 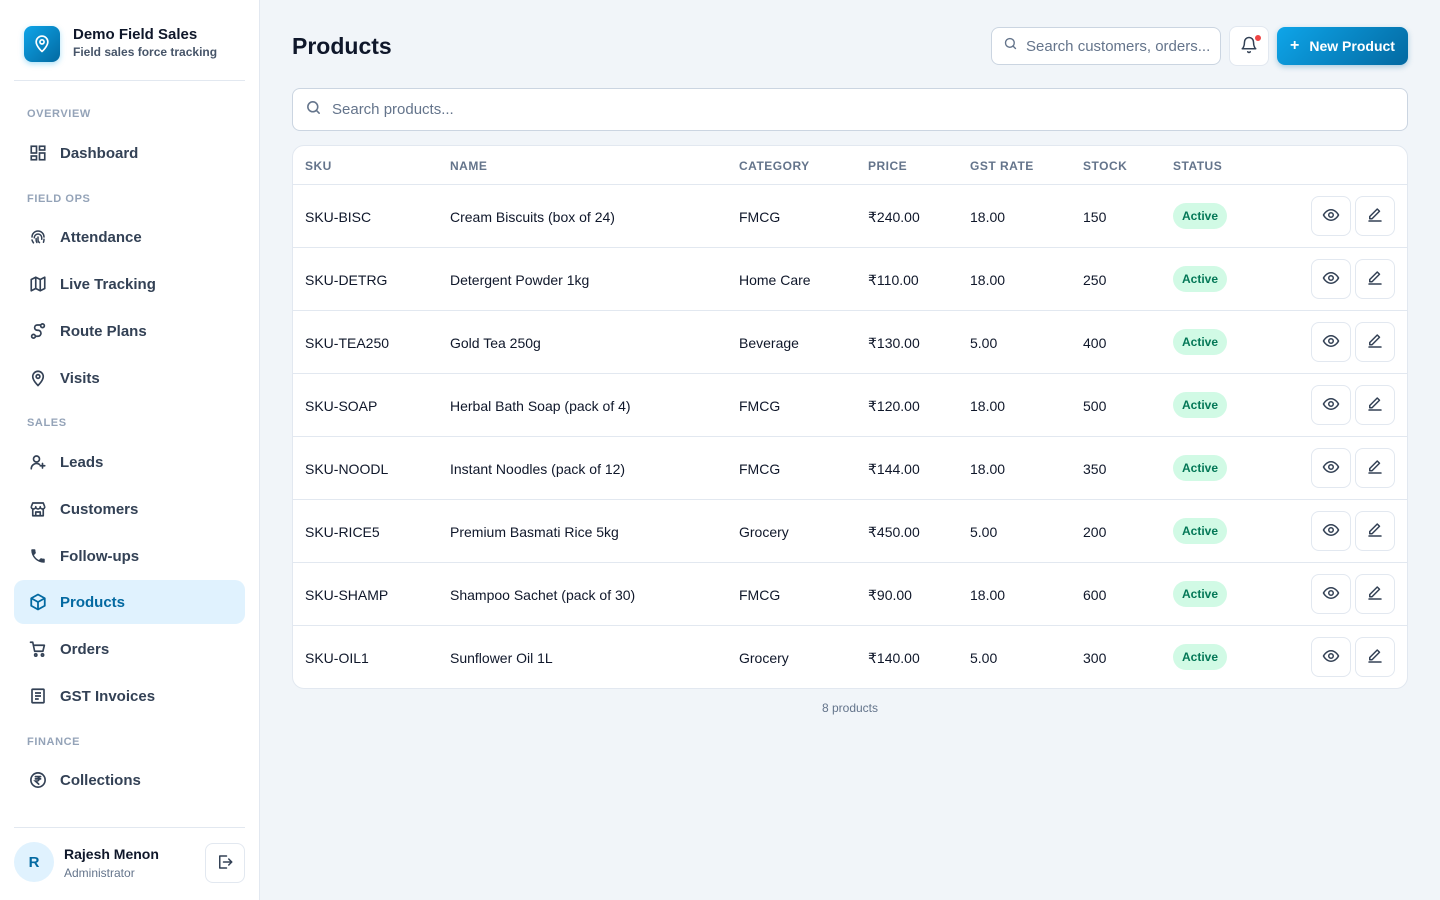 What do you see at coordinates (129, 556) in the screenshot?
I see `sidebar-item-follow-ups: Follow-ups` at bounding box center [129, 556].